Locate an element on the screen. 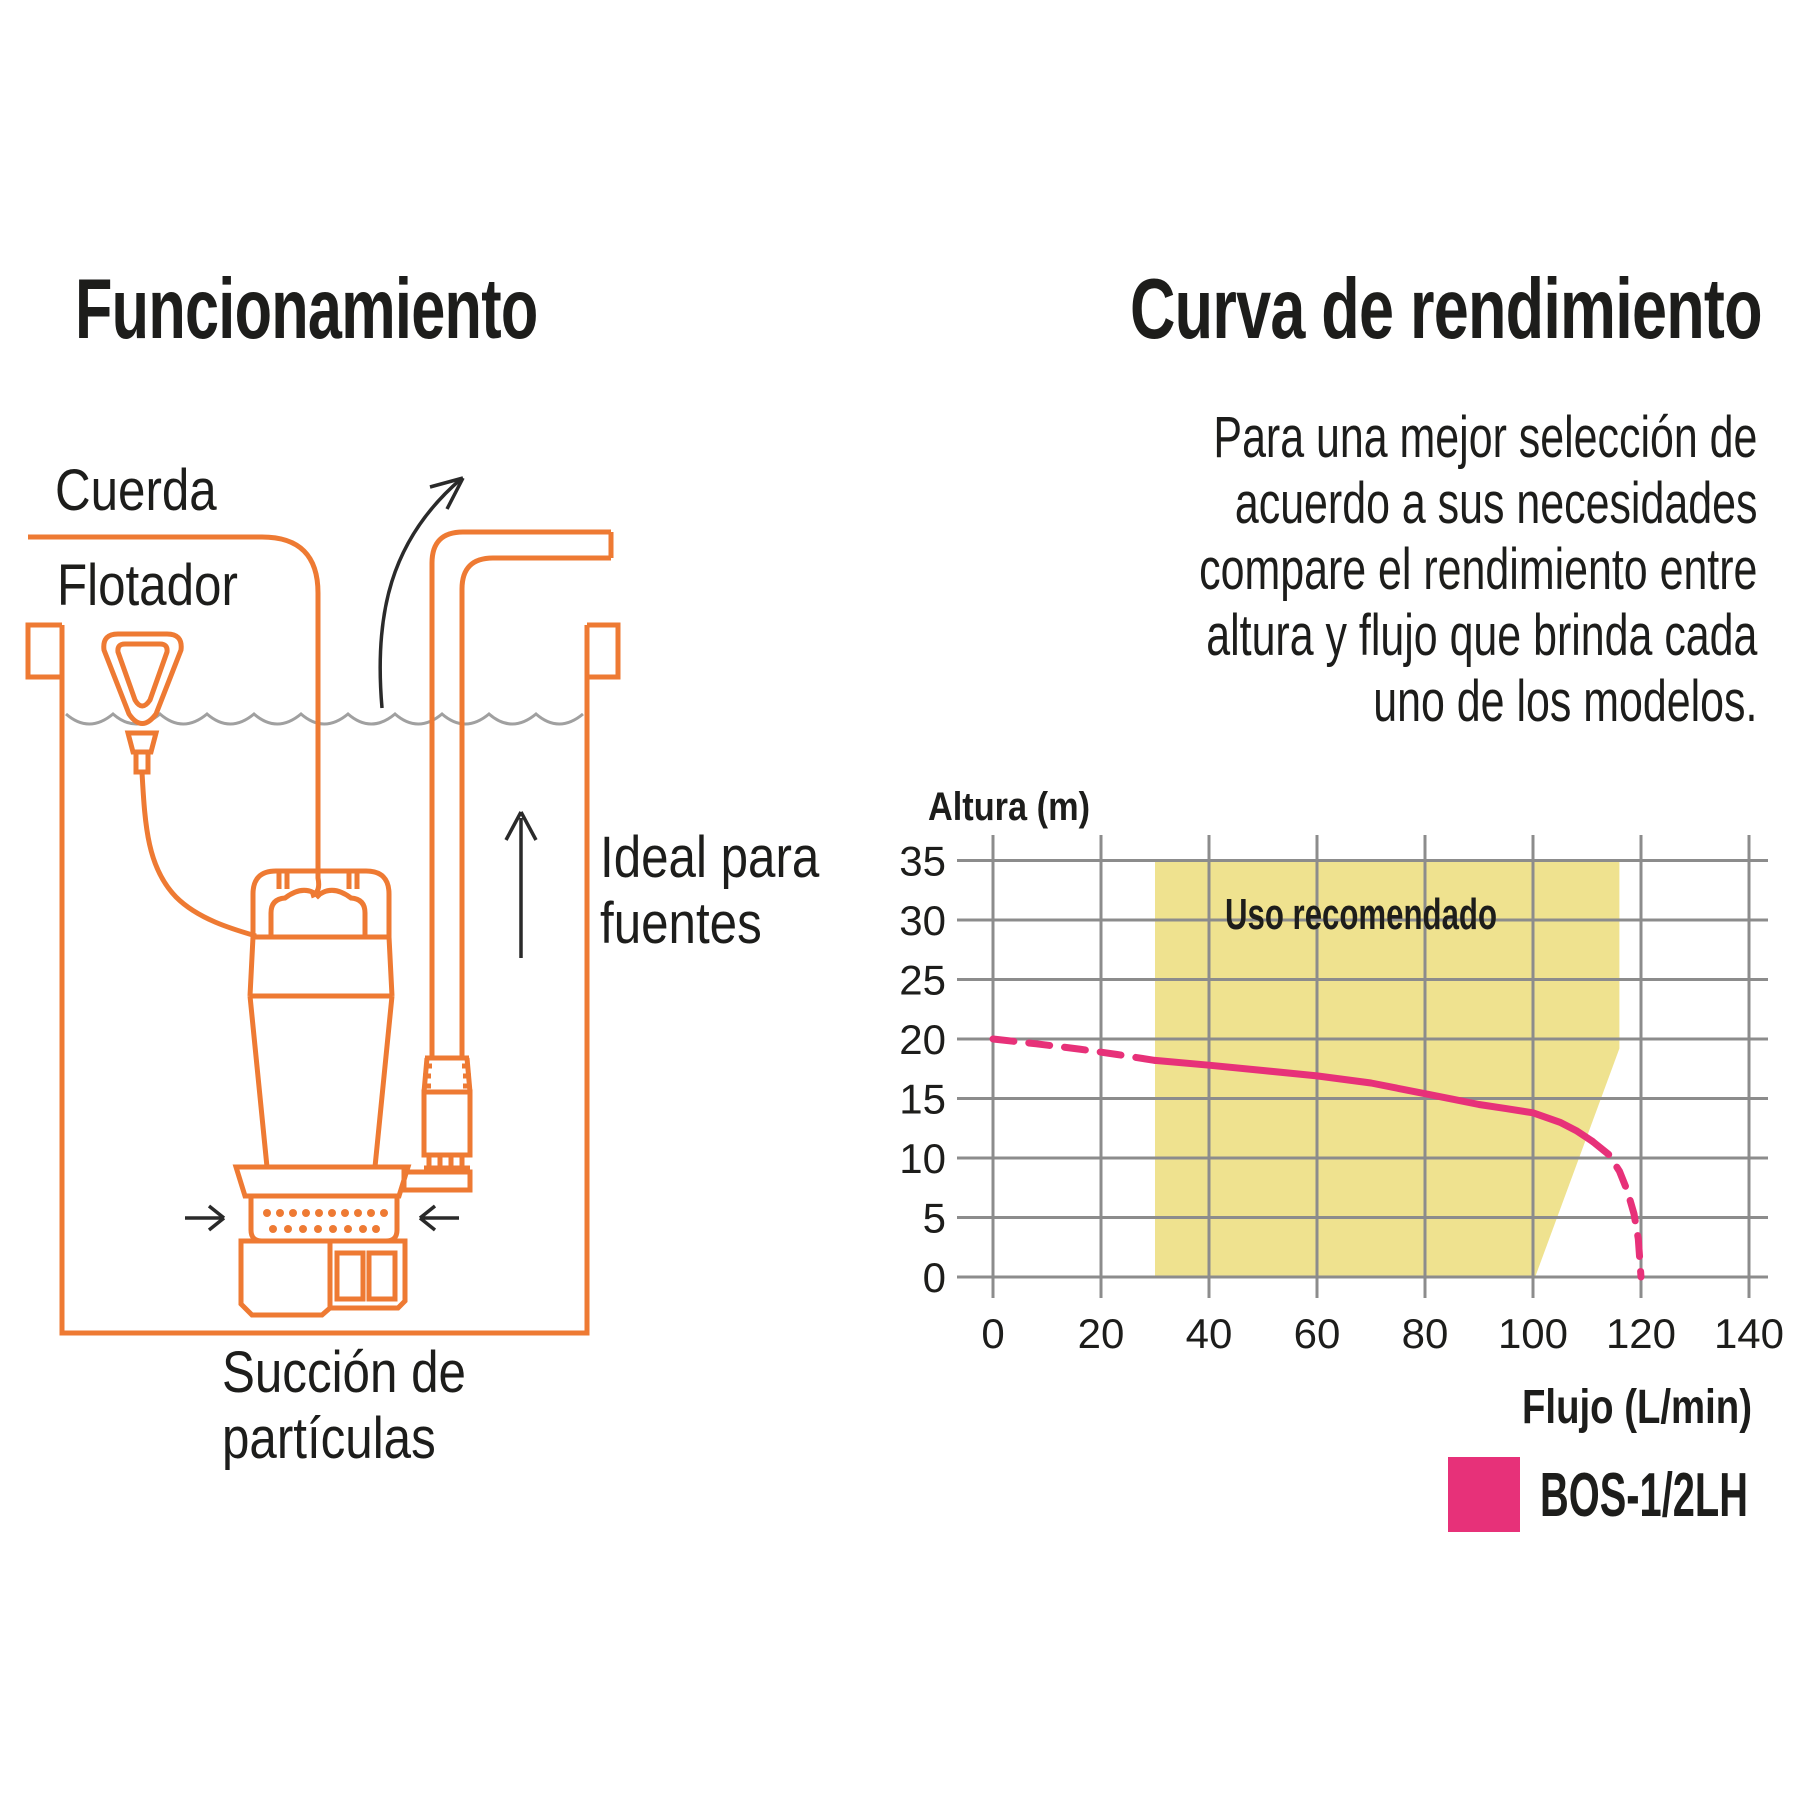 This screenshot has height=1800, width=1800. float-switch is located at coordinates (179, 785).